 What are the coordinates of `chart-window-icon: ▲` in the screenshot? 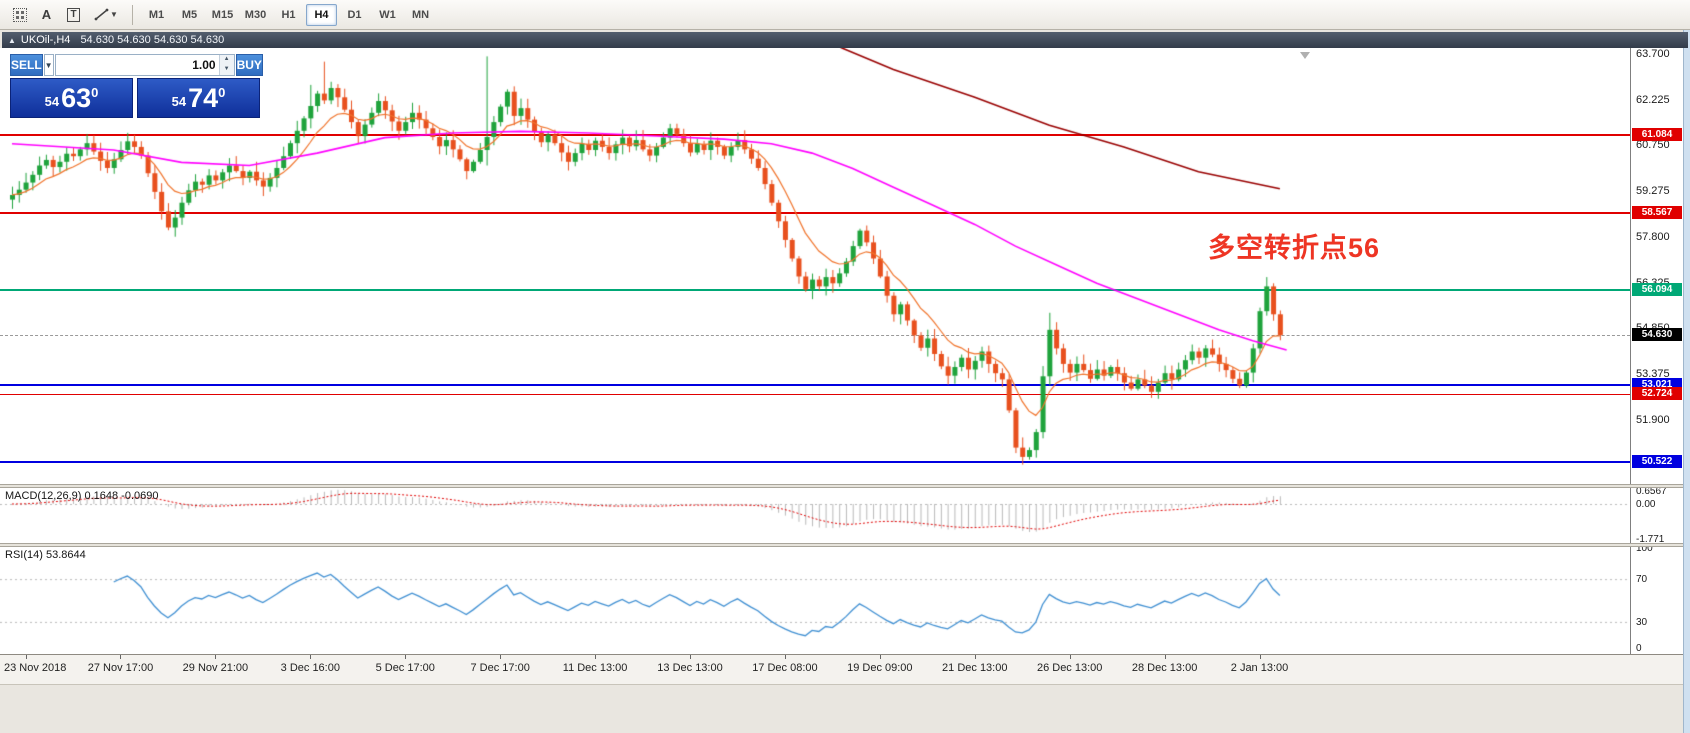 It's located at (12, 40).